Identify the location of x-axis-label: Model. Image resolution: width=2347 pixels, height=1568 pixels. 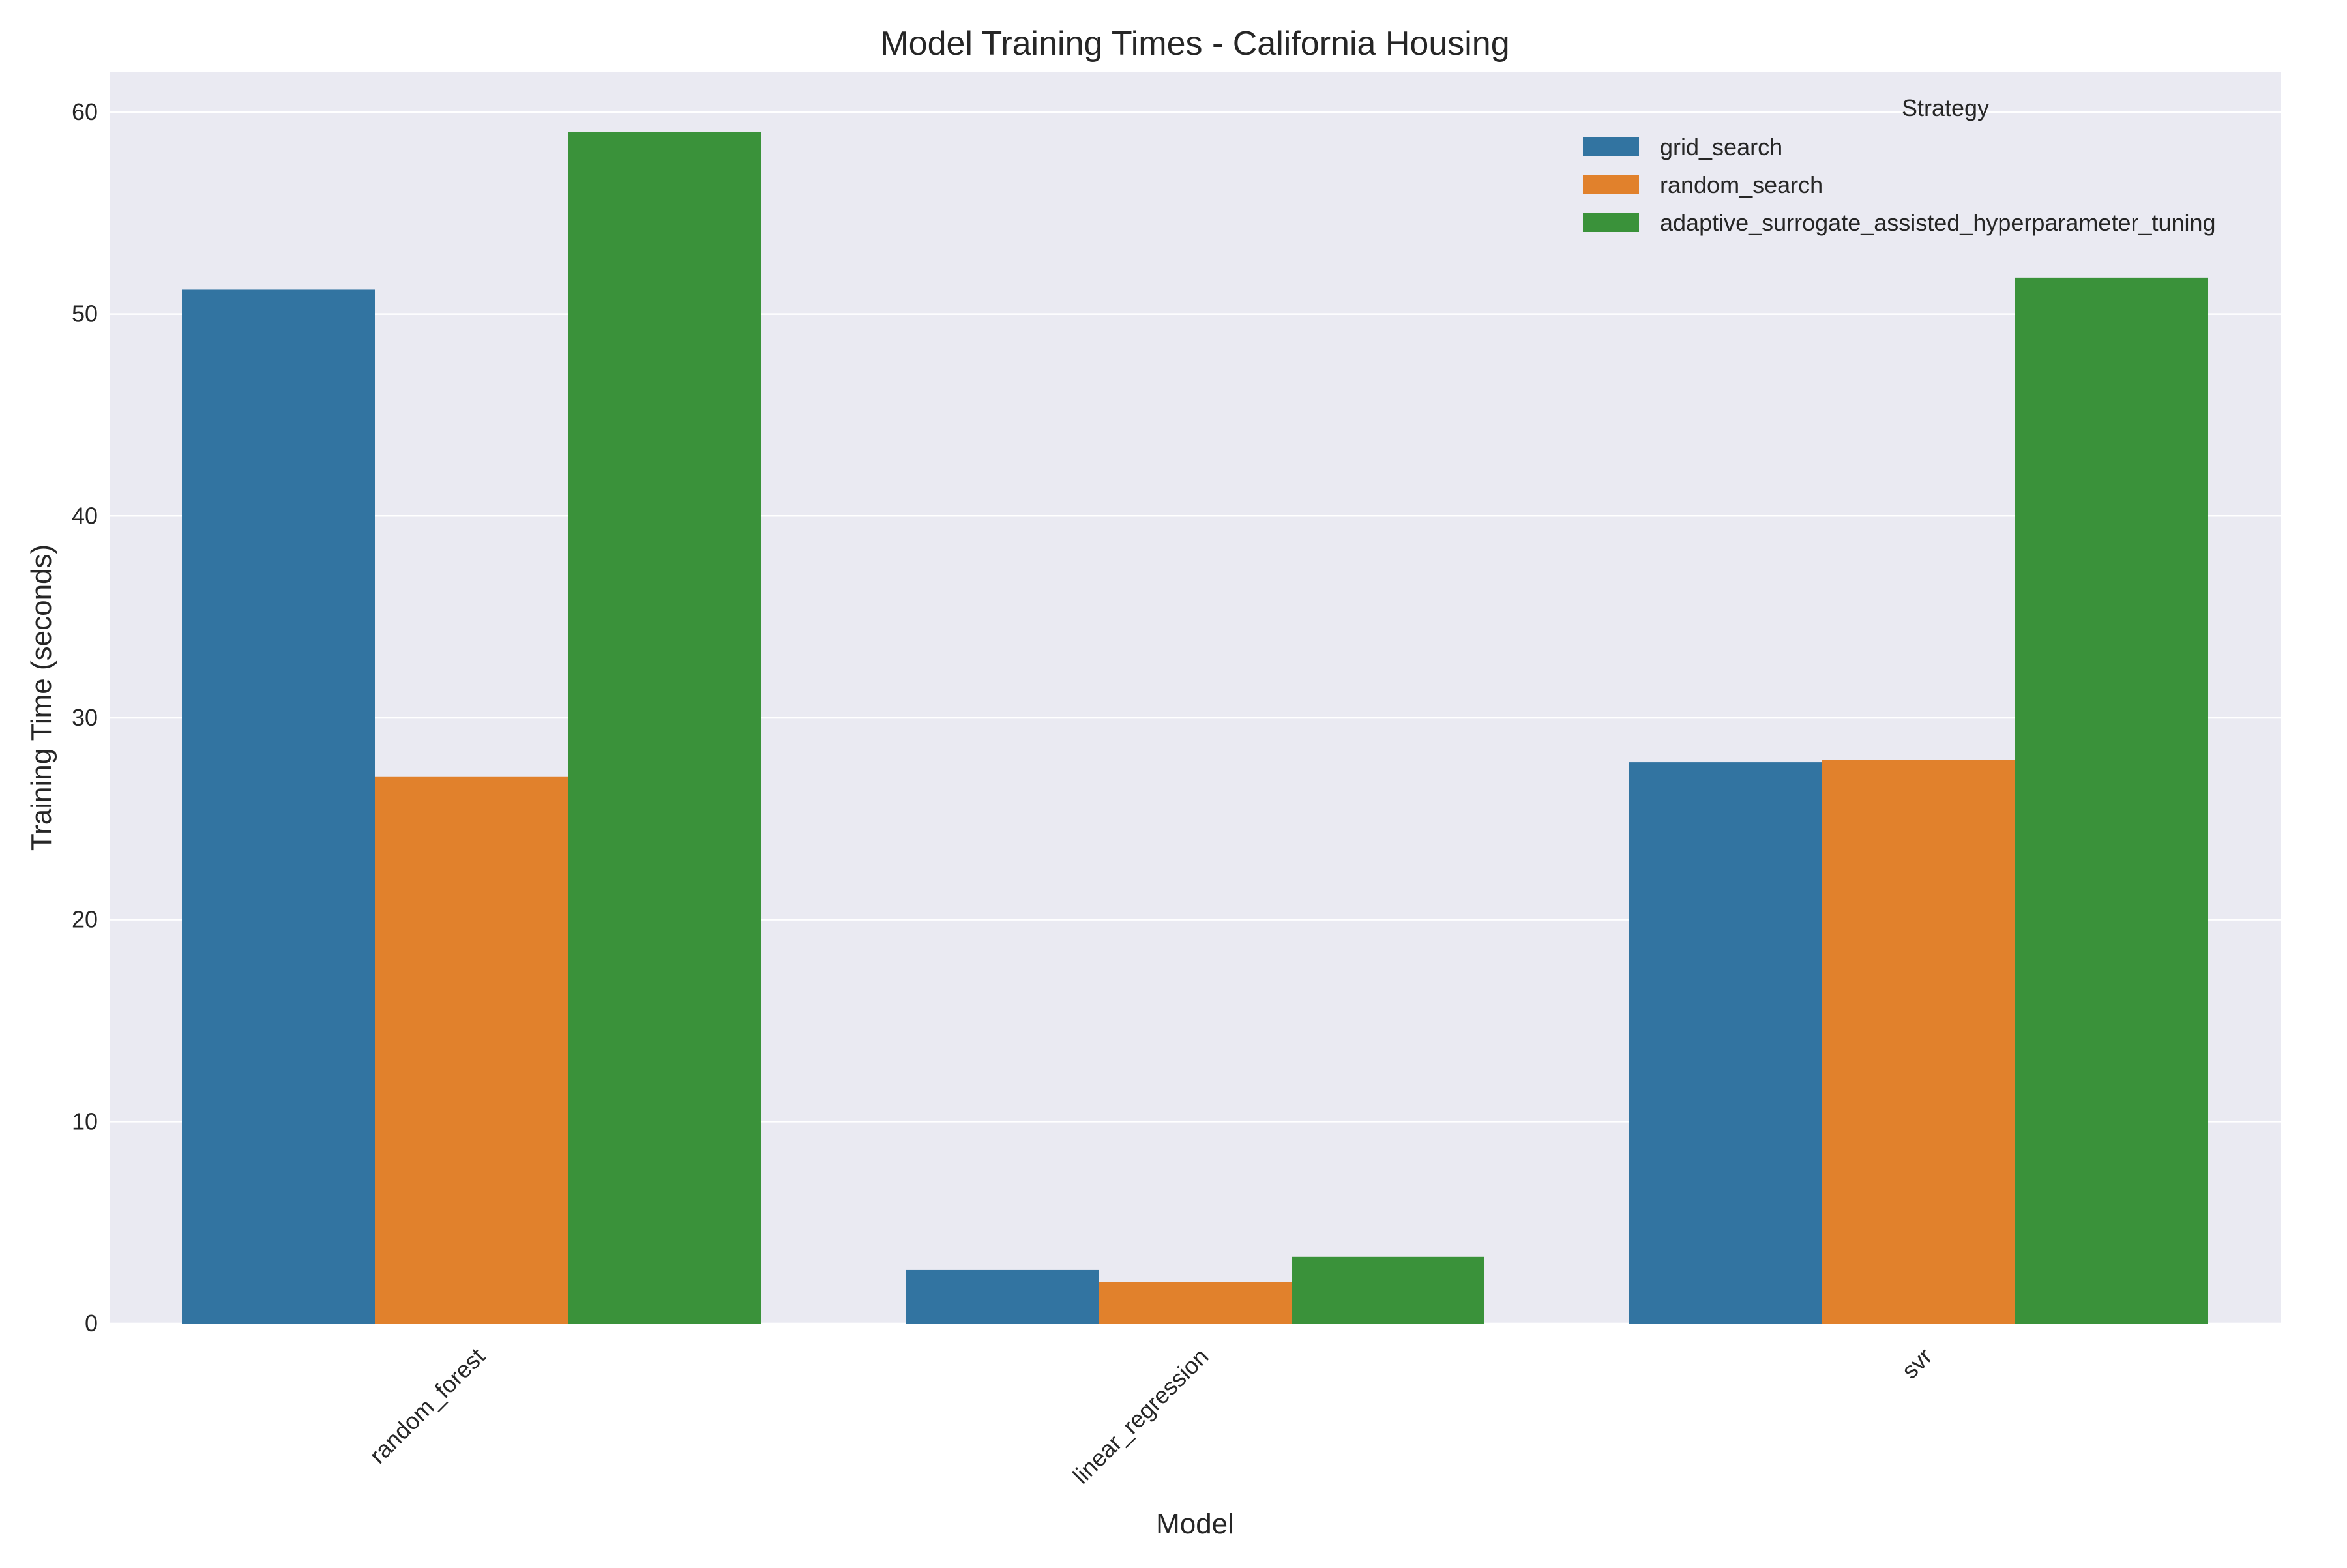
(1195, 1524).